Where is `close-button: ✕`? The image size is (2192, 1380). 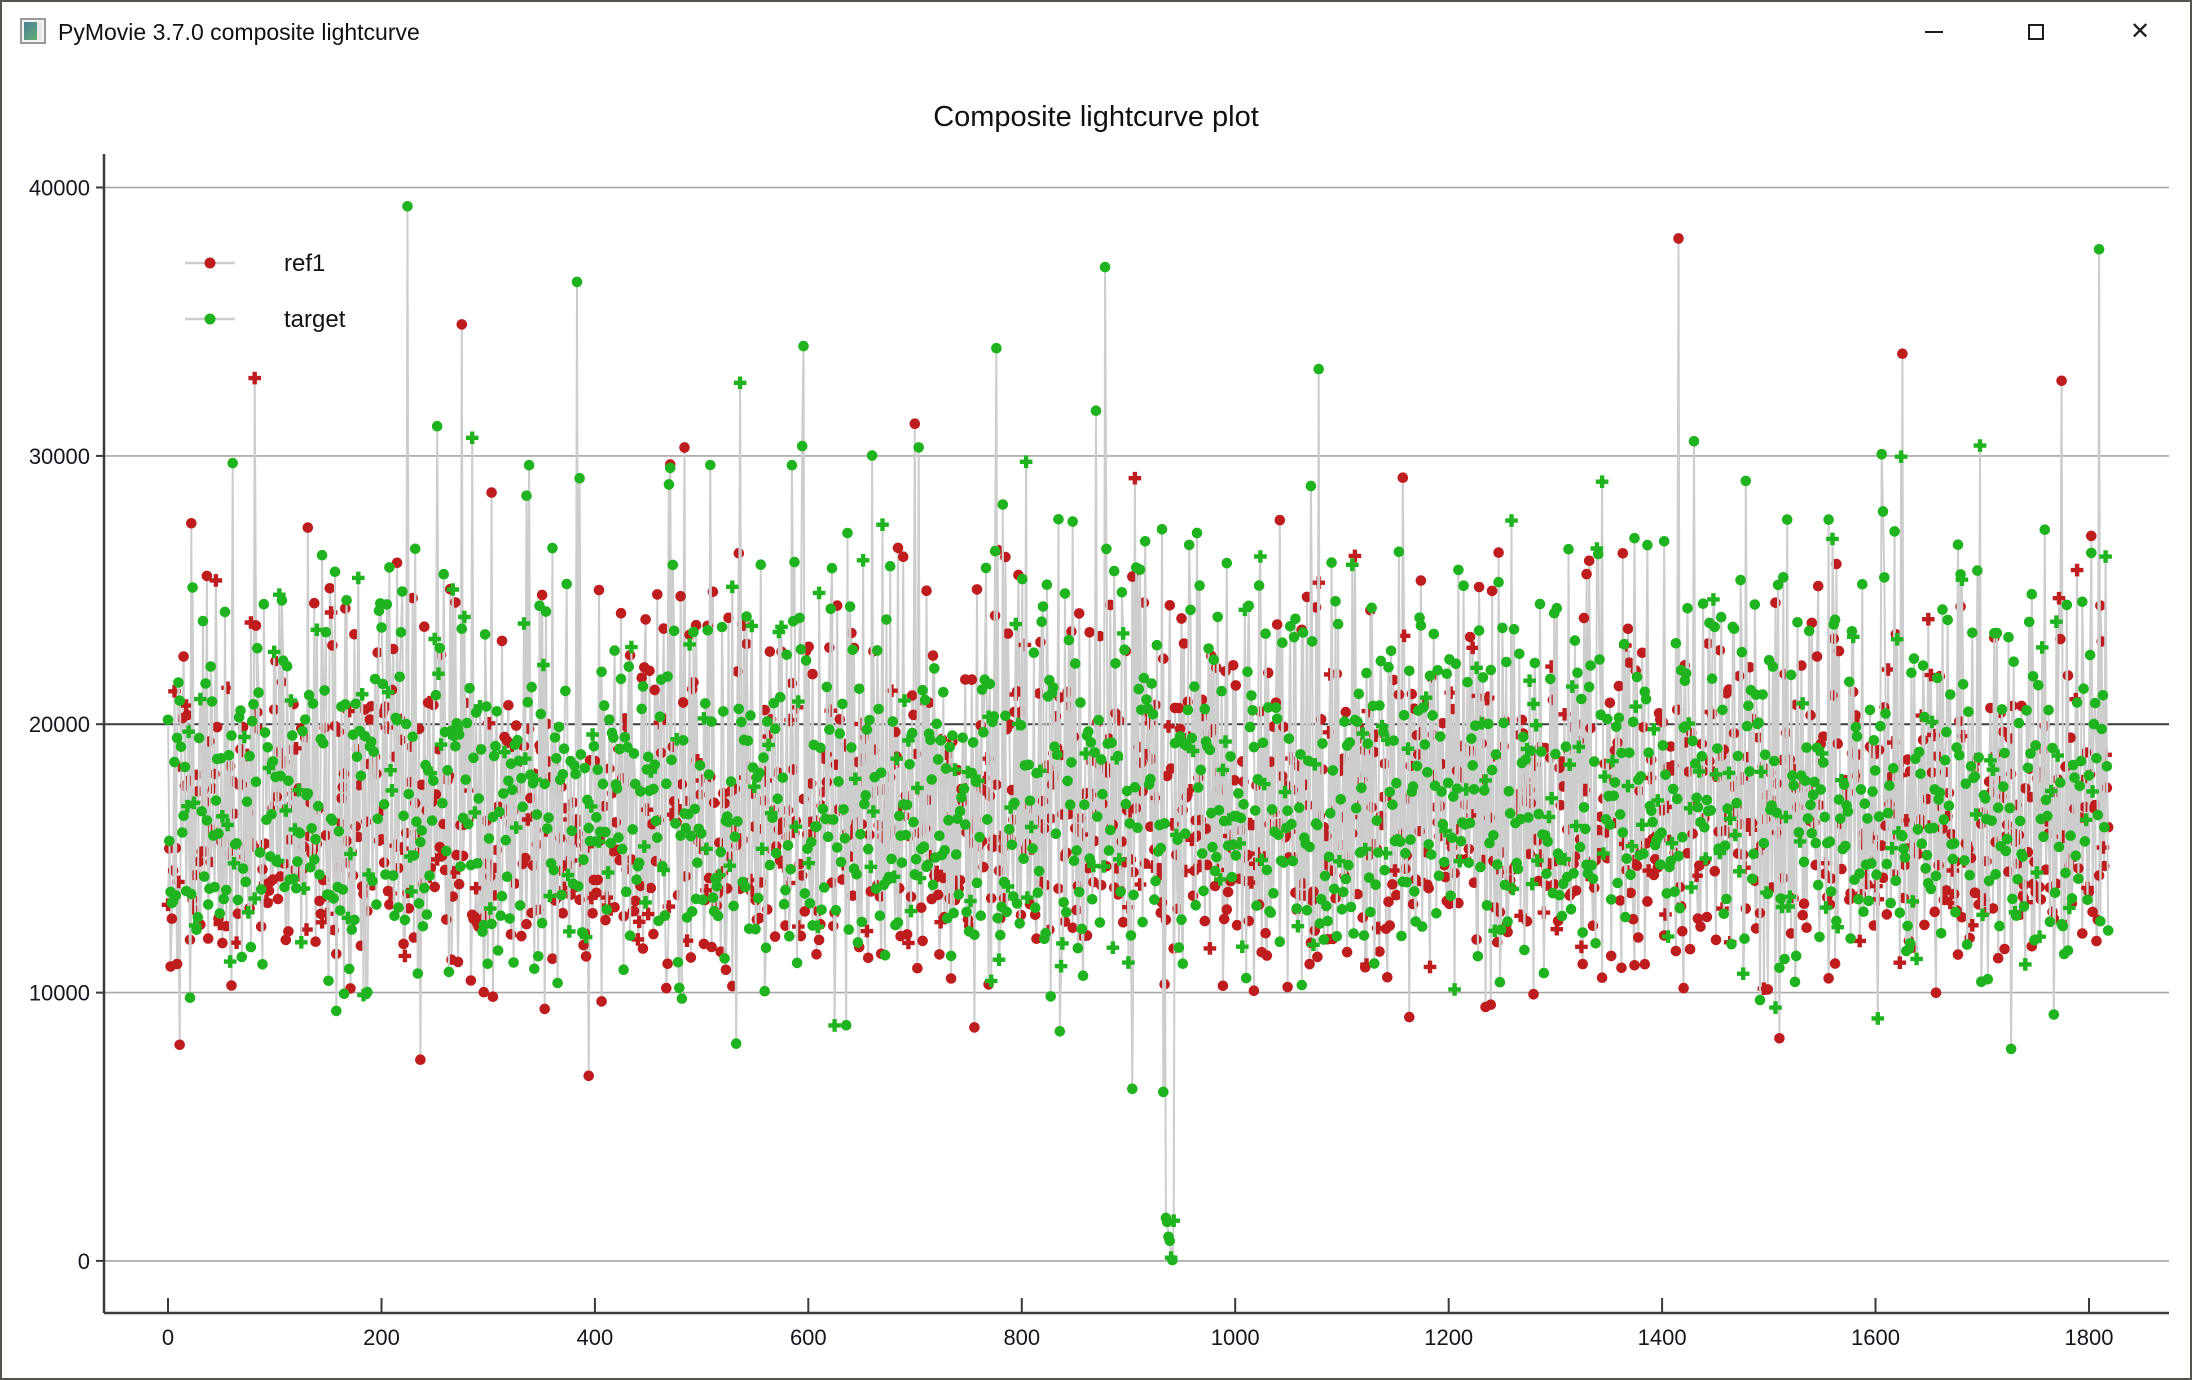 close-button: ✕ is located at coordinates (2140, 32).